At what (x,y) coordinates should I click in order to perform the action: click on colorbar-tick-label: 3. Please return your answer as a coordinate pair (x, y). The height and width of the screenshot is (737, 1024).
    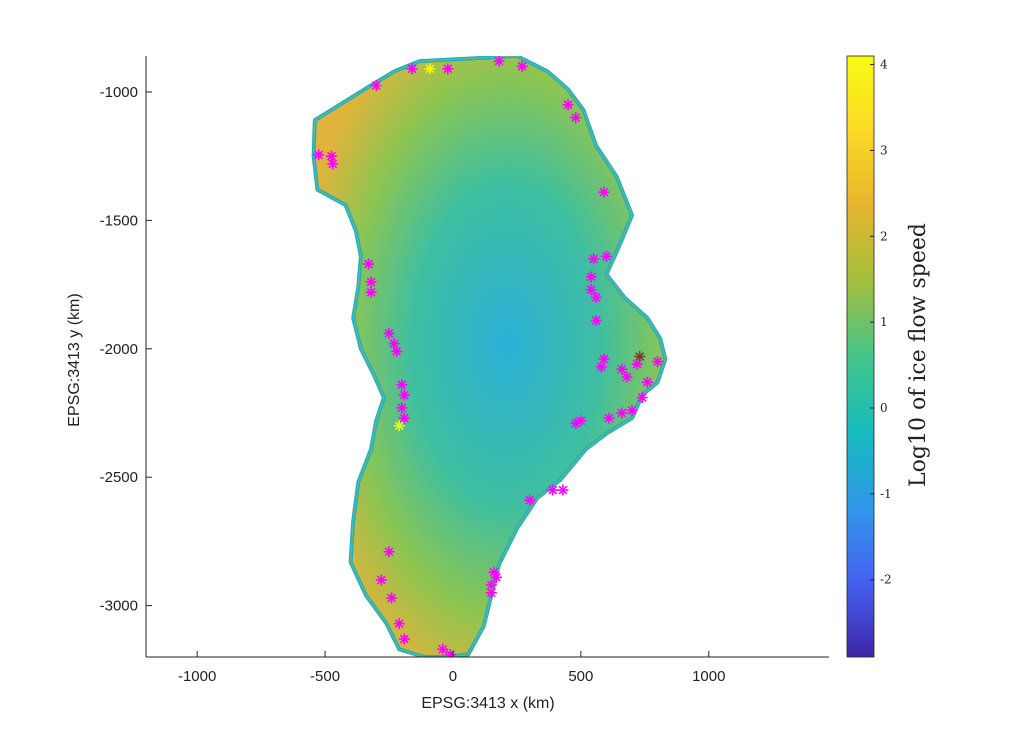
    Looking at the image, I should click on (884, 150).